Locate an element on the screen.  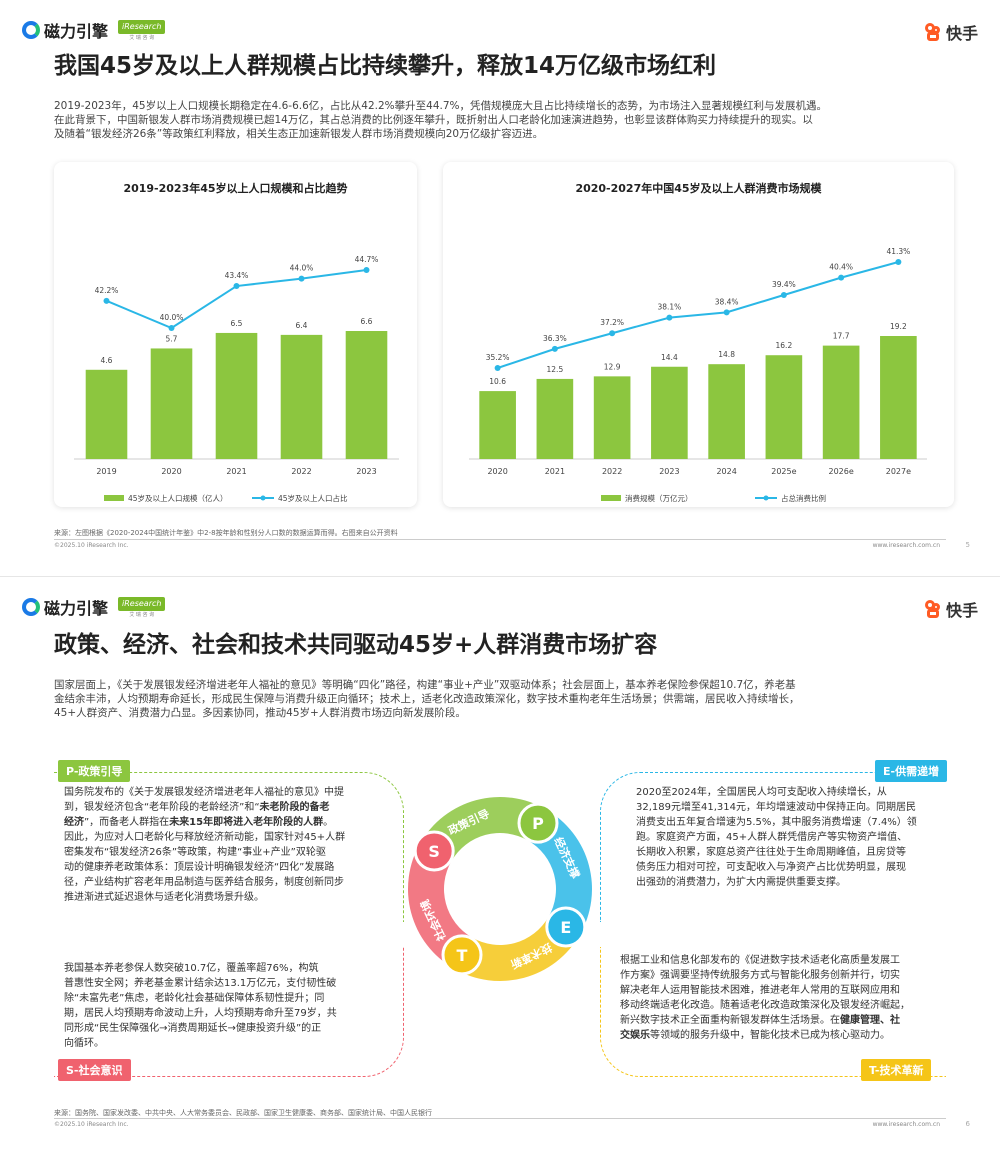
kuaishou-logo-text: 快手 is located at coordinates (961, 33).